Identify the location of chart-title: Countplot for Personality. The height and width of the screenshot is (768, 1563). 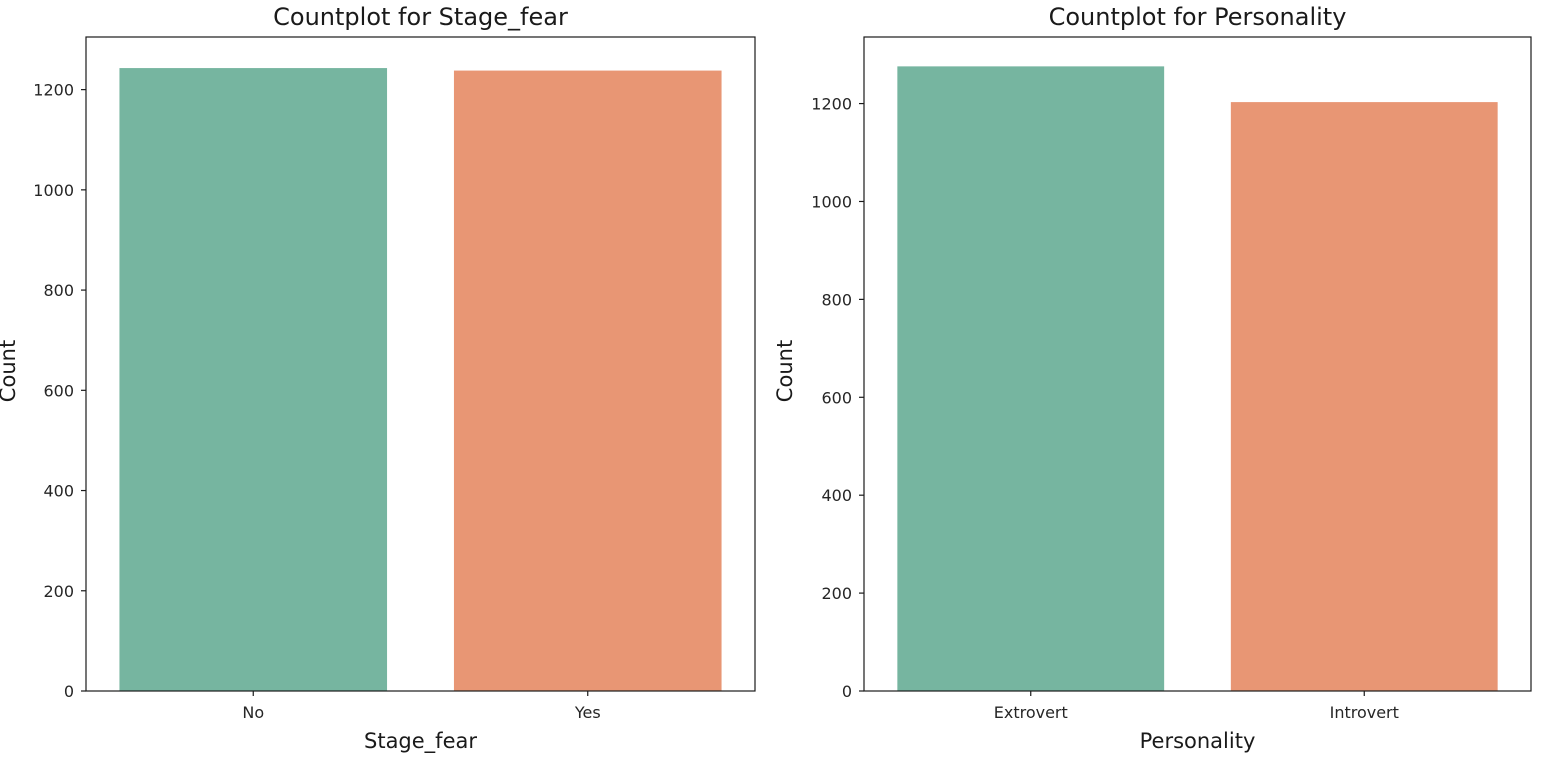
(1198, 17).